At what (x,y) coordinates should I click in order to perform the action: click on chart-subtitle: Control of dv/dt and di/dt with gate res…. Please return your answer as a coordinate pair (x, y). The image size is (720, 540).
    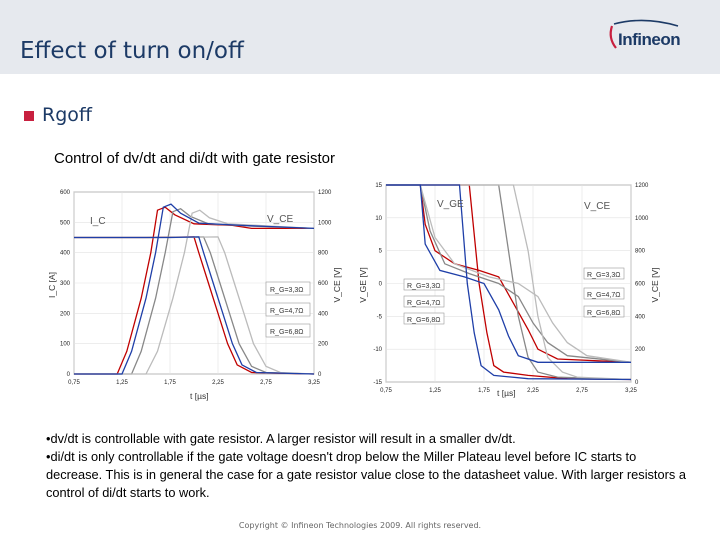
    Looking at the image, I should click on (194, 158).